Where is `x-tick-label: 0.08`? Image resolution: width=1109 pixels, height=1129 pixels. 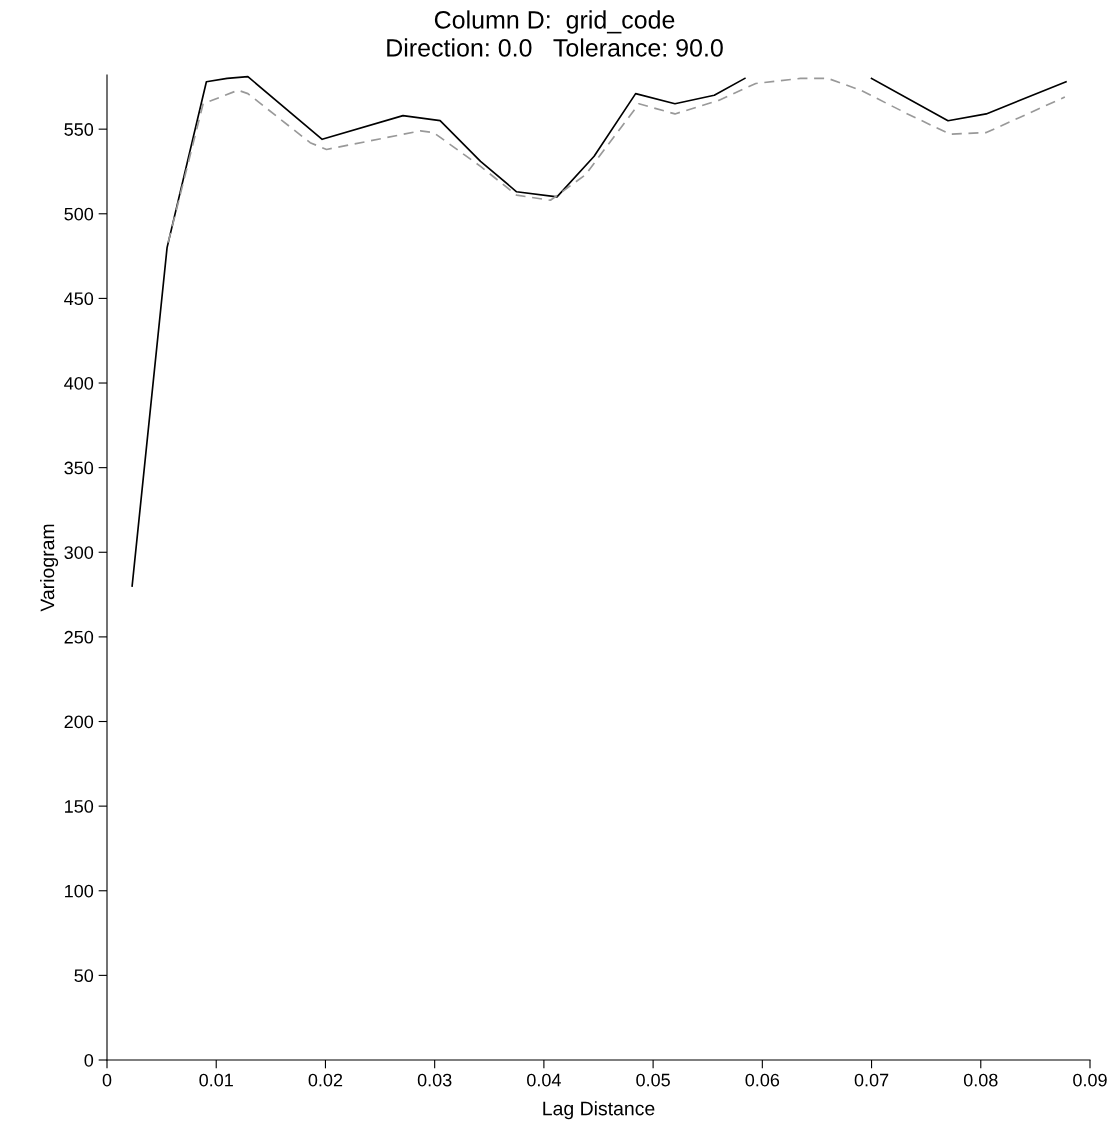 x-tick-label: 0.08 is located at coordinates (980, 1080).